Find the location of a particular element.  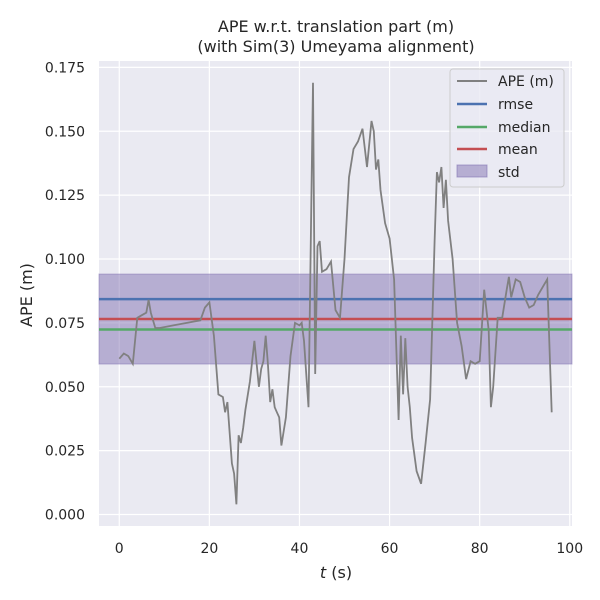

y-tick-label: 0.100 is located at coordinates (65, 260).